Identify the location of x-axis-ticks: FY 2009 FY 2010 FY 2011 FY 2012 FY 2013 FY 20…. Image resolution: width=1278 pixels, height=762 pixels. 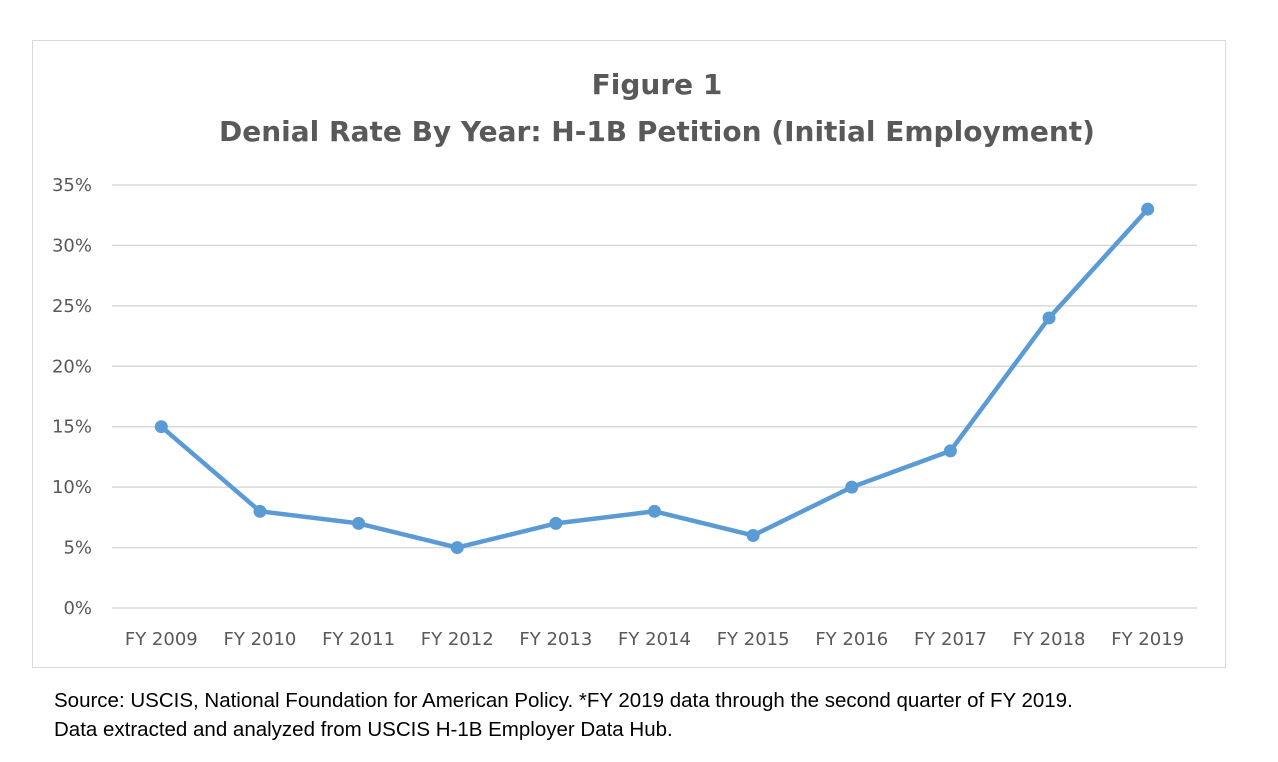
(654, 639).